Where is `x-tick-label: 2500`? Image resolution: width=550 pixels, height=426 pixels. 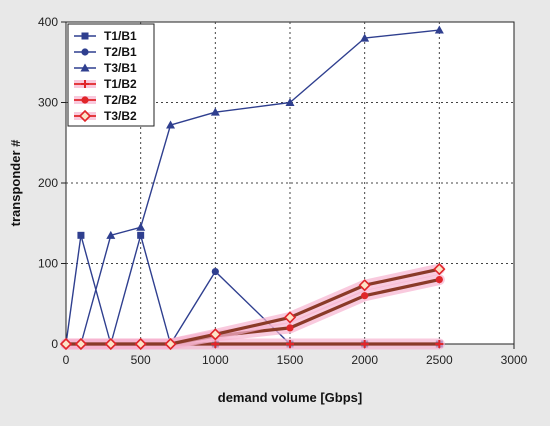 x-tick-label: 2500 is located at coordinates (439, 360).